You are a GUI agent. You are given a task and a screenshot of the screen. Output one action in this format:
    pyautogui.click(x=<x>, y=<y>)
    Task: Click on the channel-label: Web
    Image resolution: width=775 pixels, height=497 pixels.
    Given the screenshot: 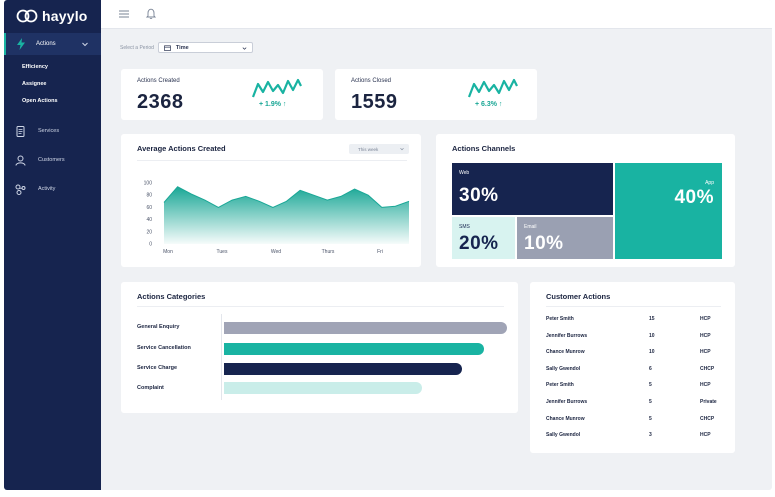 What is the action you would take?
    pyautogui.click(x=464, y=173)
    